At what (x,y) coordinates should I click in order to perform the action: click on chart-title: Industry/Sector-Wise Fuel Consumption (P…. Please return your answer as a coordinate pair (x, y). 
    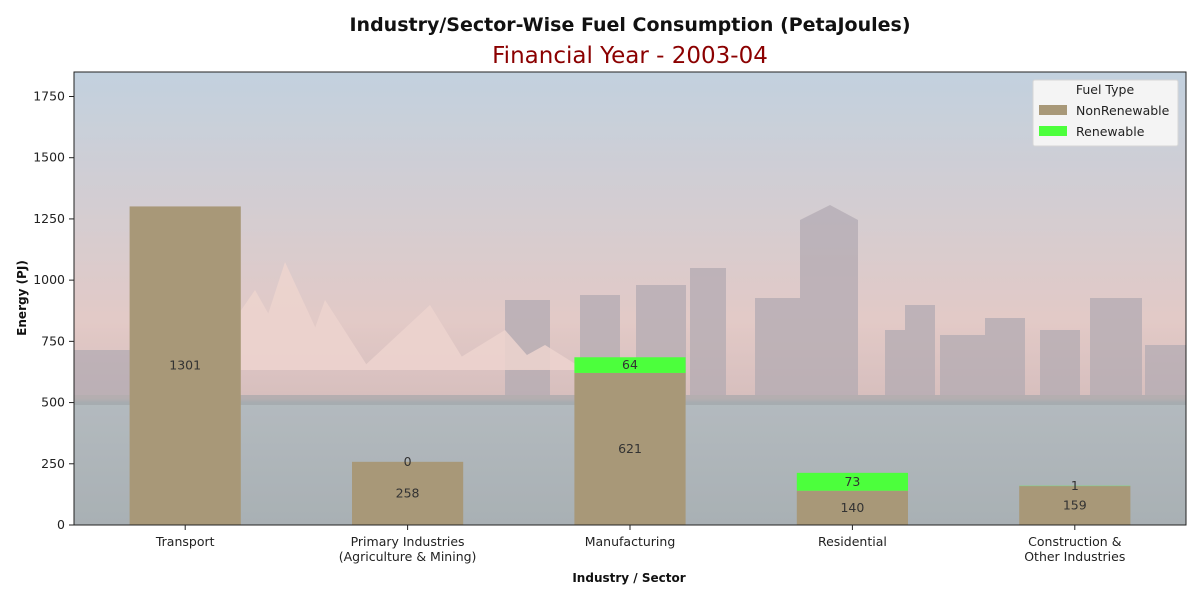
    Looking at the image, I should click on (629, 25).